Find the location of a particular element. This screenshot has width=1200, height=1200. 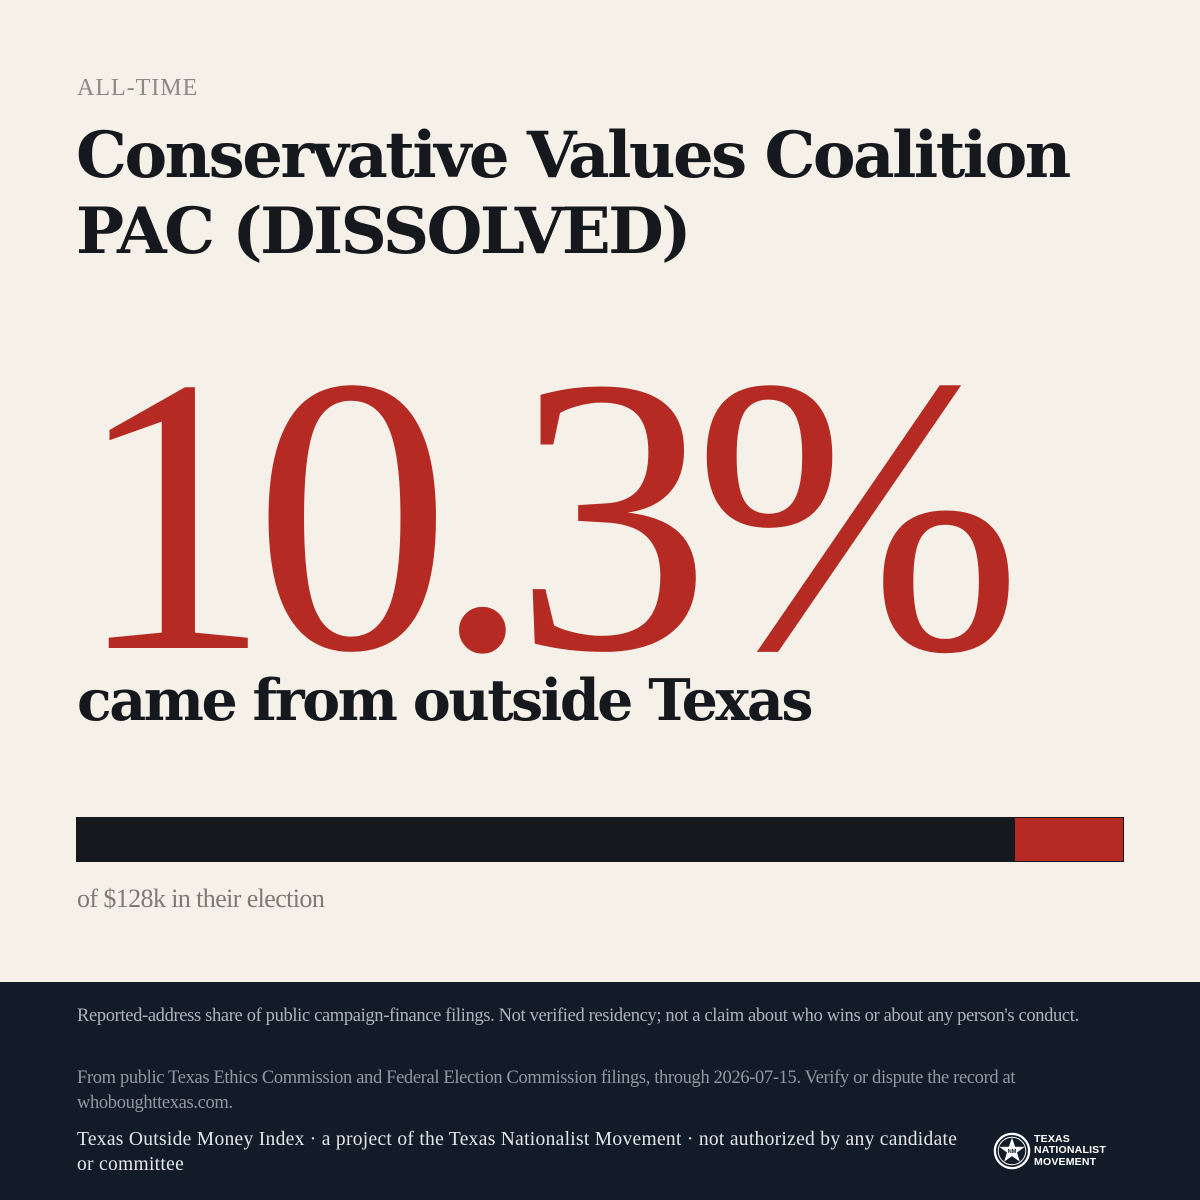

stat-caption: came from outside Texas is located at coordinates (445, 700).